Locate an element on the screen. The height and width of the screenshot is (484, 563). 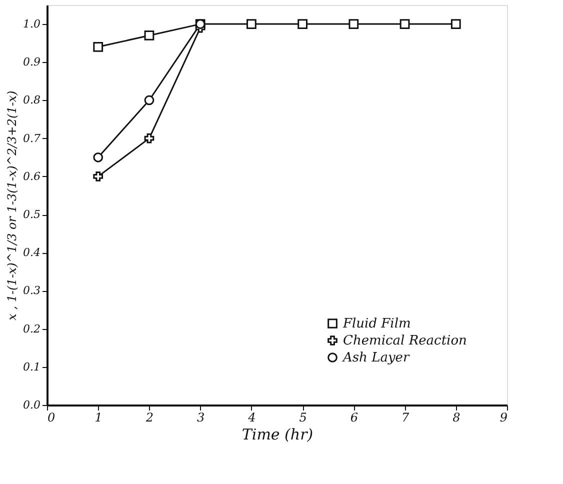
y-tick-label: 0.5 is located at coordinates (31, 215).